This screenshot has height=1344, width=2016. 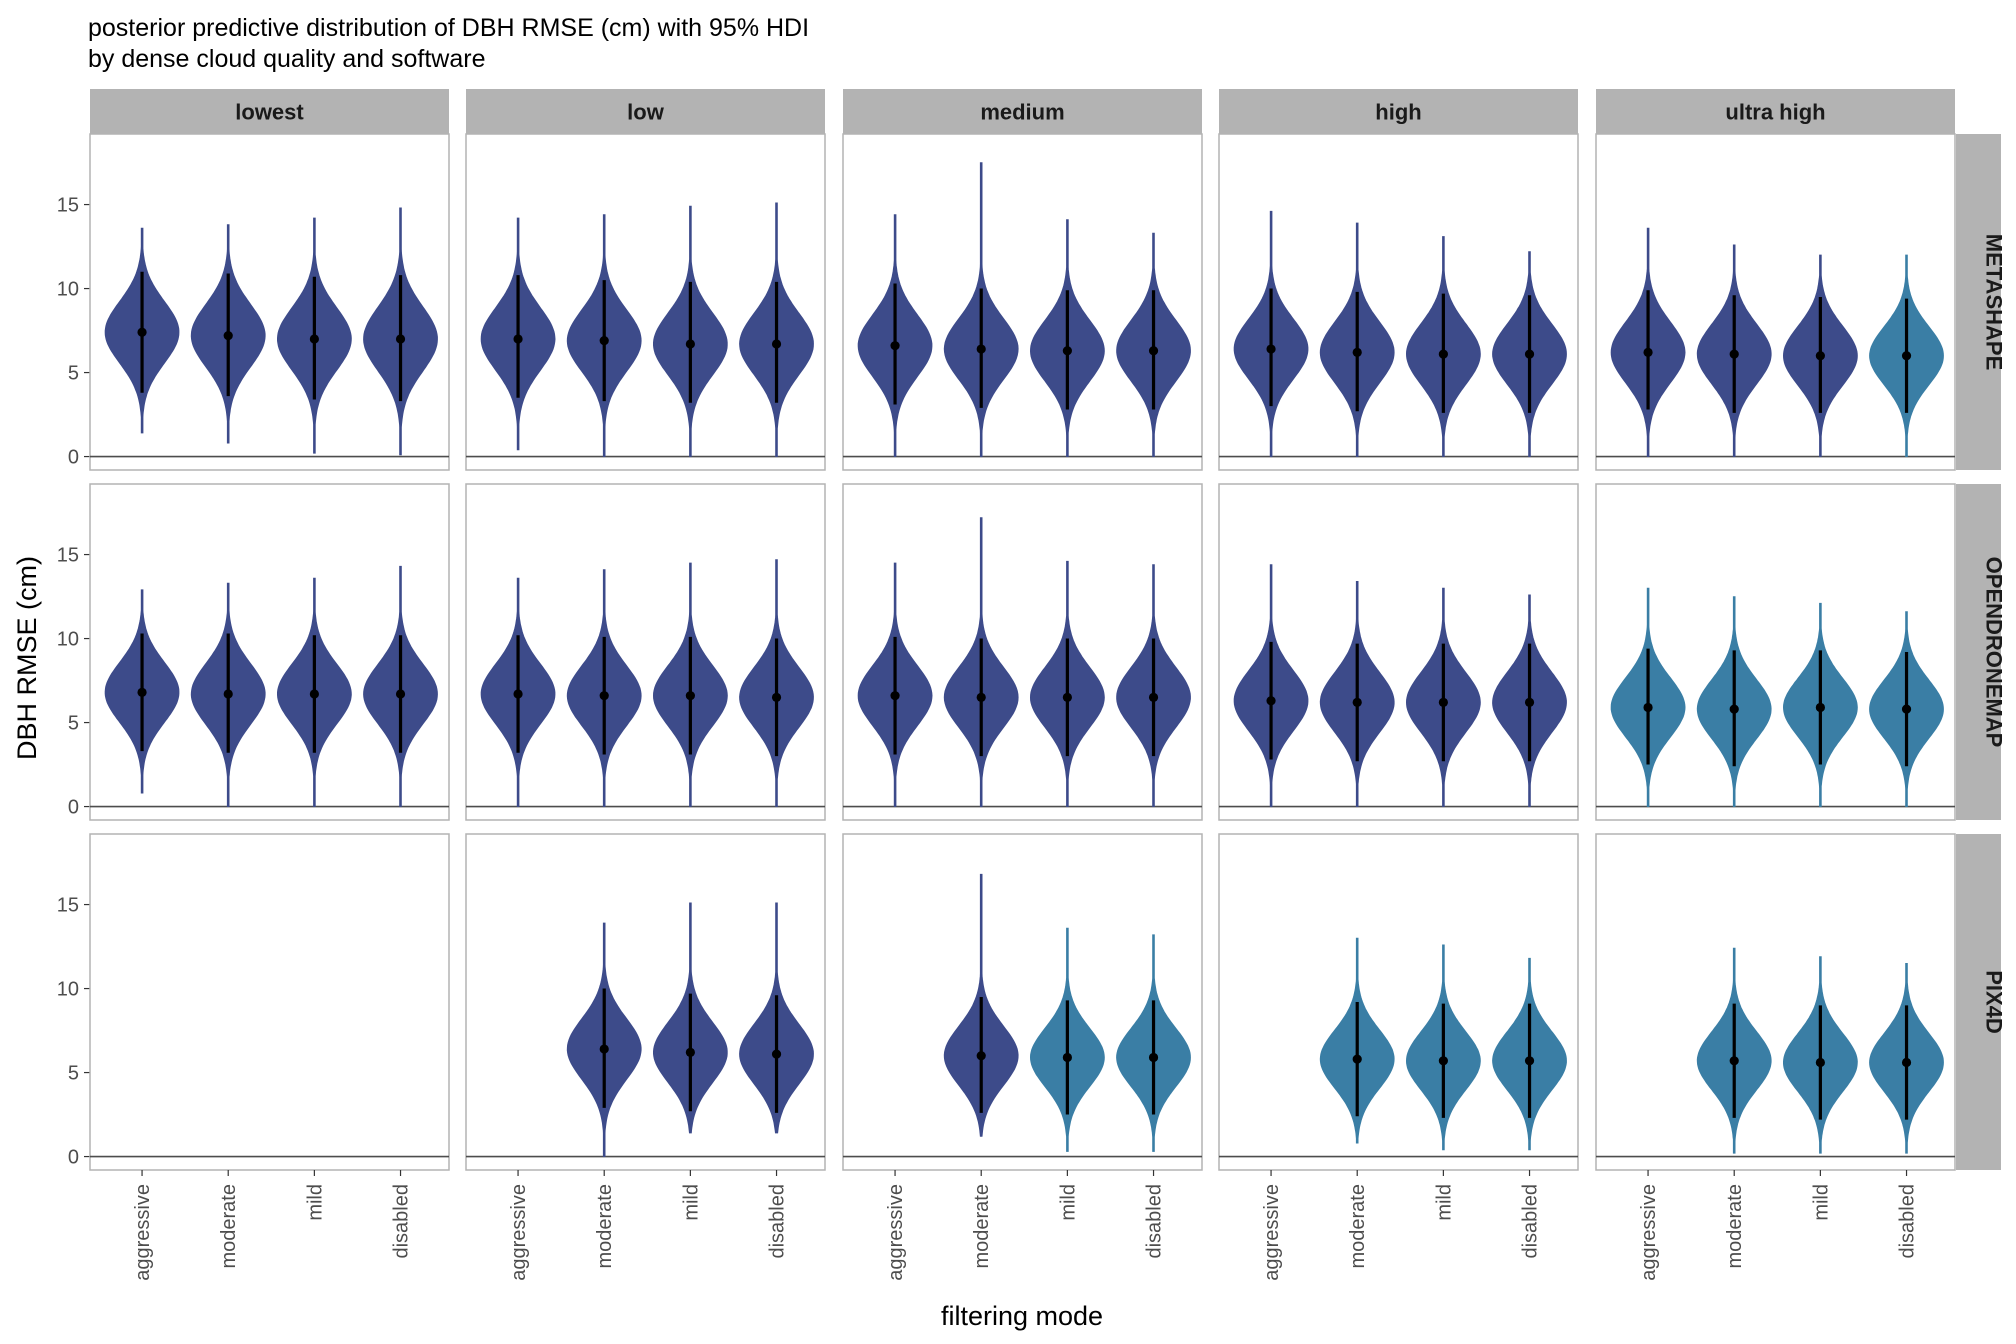 I want to click on row-strip-label-opendronemap: OPENDRONEMAP, so click(x=1994, y=652).